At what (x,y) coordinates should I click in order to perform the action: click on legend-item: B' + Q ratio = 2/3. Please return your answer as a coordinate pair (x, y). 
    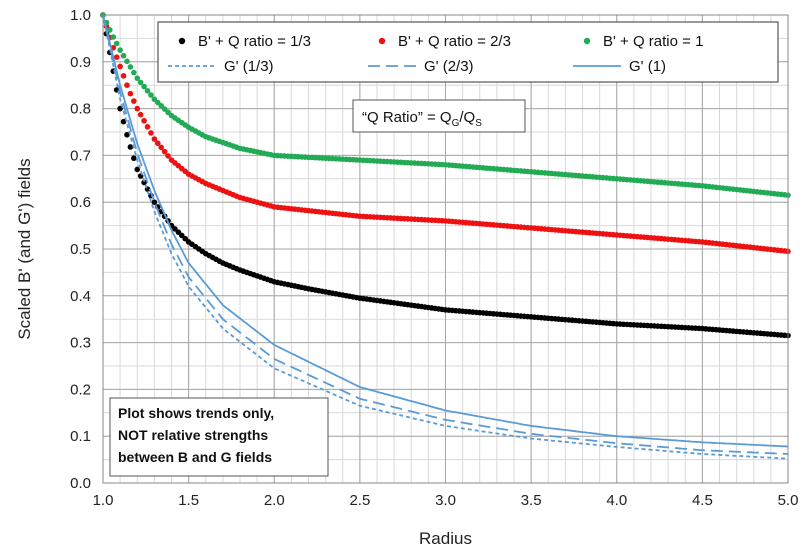
    Looking at the image, I should click on (444, 41).